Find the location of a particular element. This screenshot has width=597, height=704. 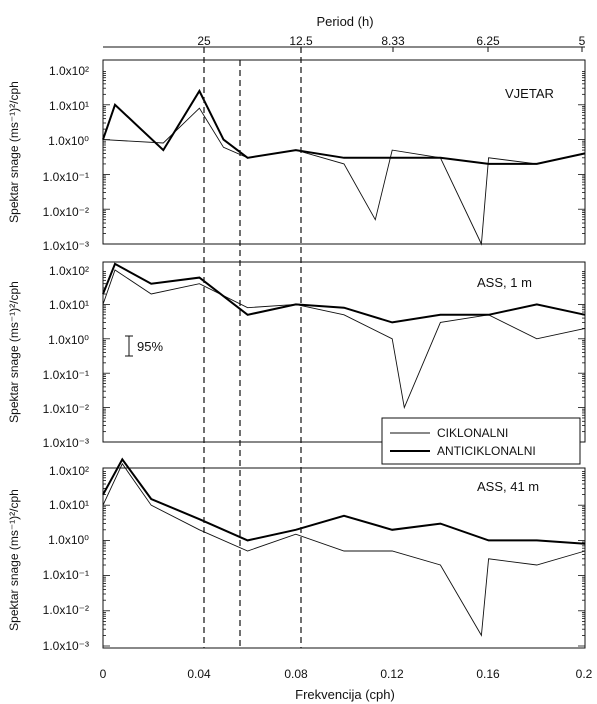

panel-1-series-anticiklonalni is located at coordinates (344, 126).